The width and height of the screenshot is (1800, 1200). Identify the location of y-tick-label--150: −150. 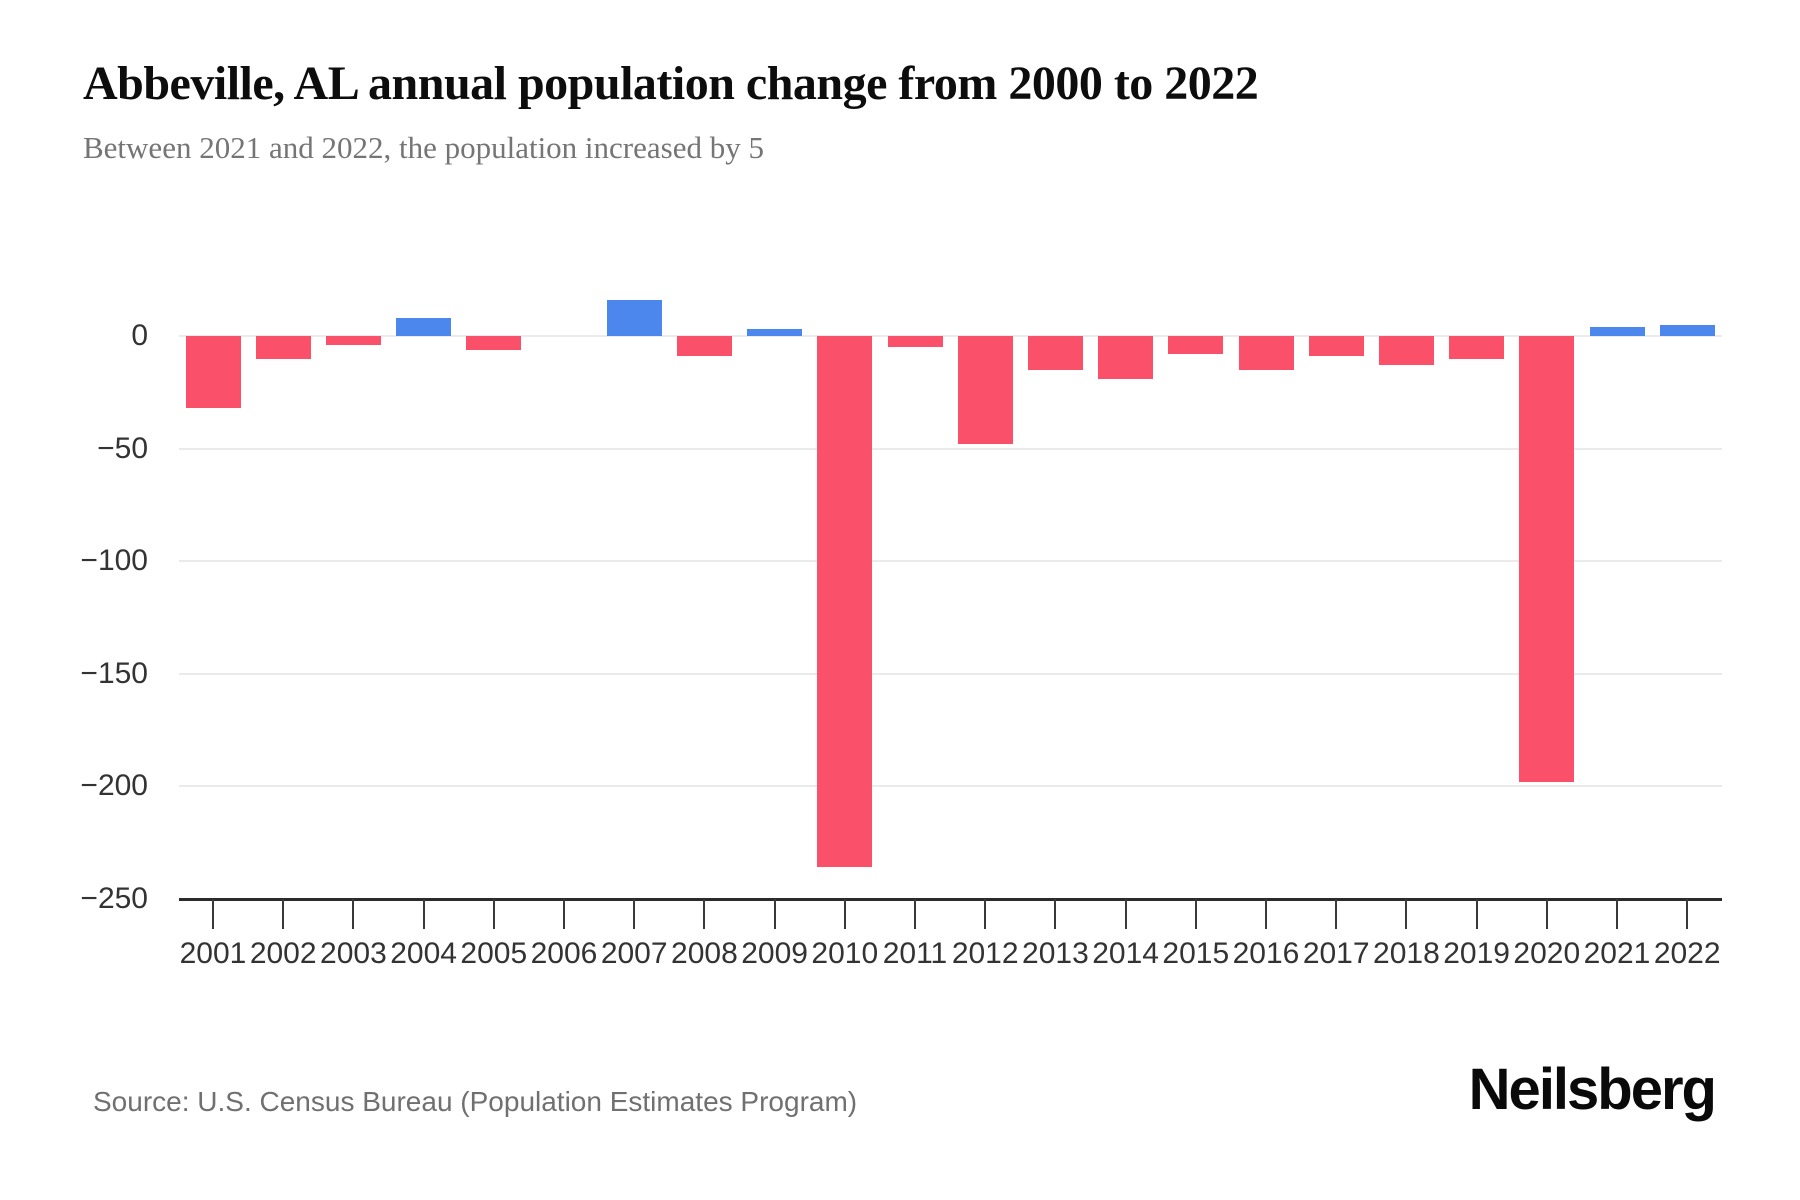
(114, 673).